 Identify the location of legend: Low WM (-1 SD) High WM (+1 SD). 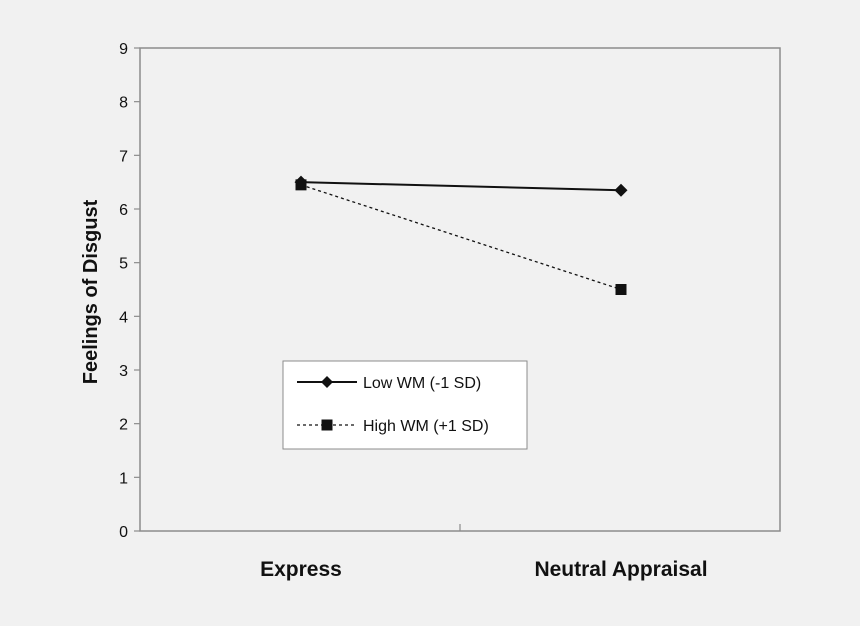
(405, 405).